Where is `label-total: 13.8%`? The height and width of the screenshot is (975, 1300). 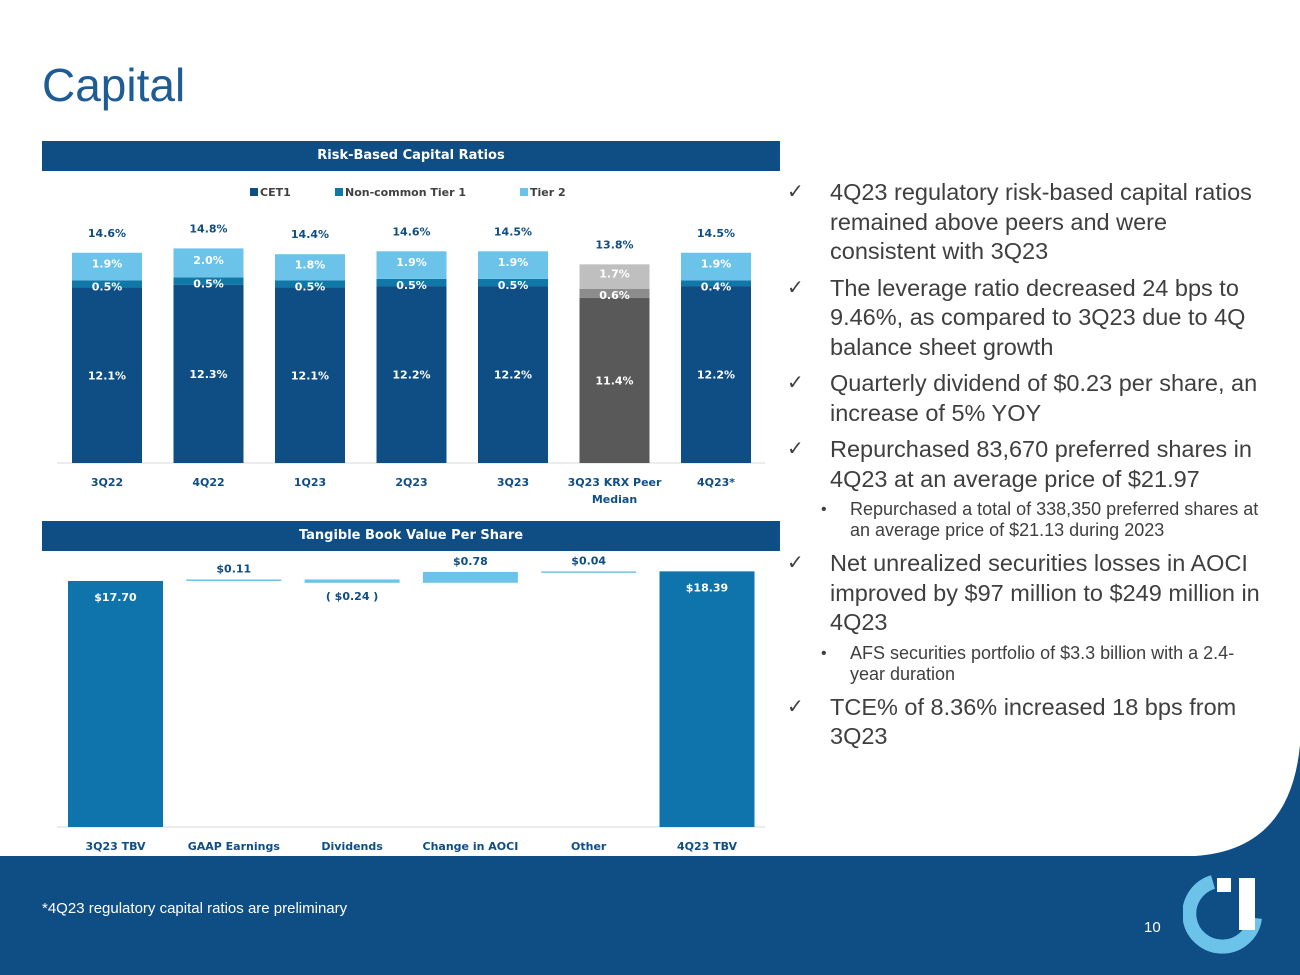
label-total: 13.8% is located at coordinates (614, 244).